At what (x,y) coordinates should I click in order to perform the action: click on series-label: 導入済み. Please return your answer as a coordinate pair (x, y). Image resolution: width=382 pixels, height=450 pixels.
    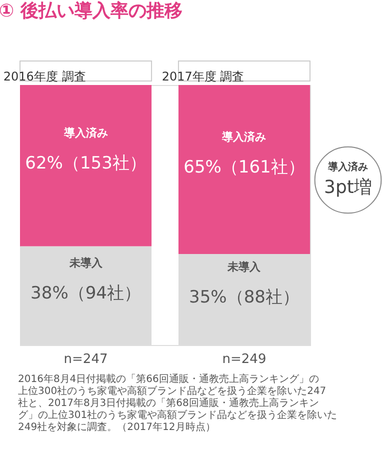
    Looking at the image, I should click on (85, 133).